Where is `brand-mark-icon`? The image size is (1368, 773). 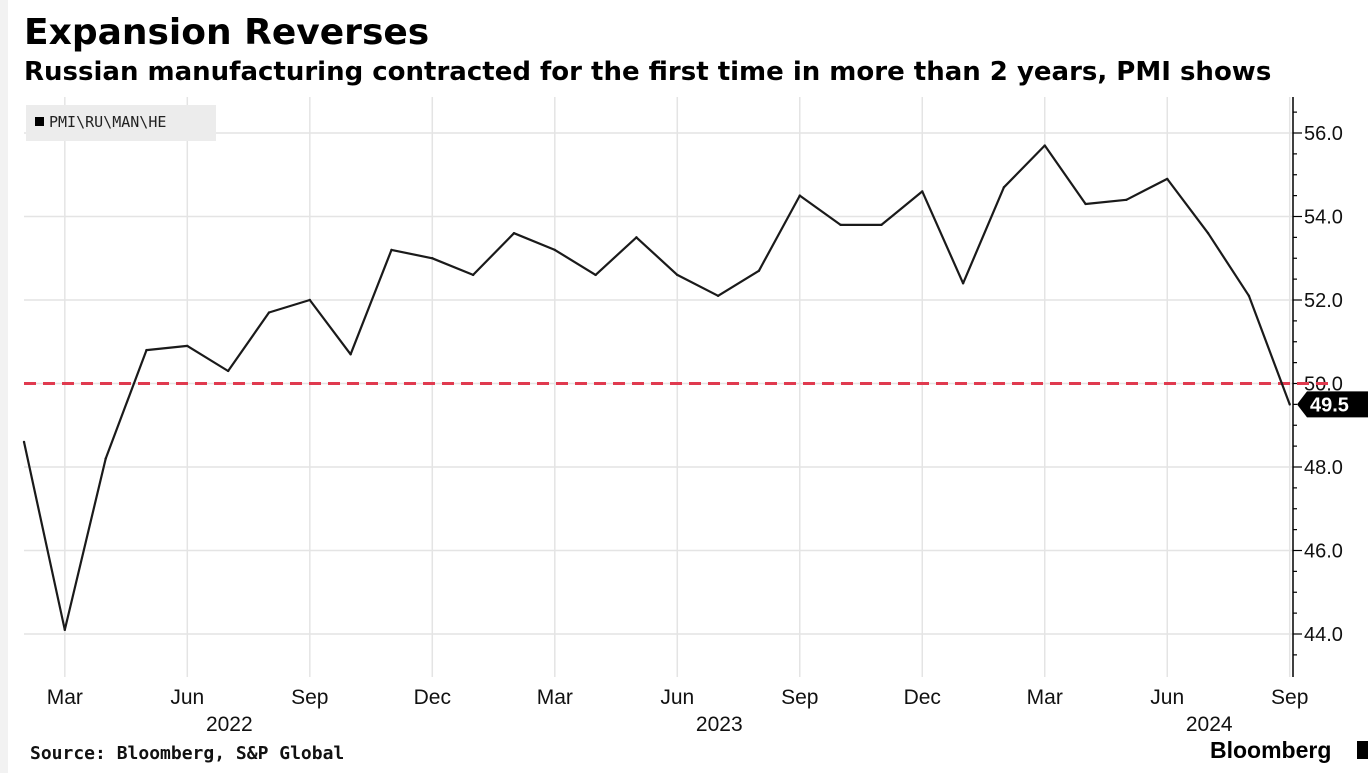 brand-mark-icon is located at coordinates (1362, 750).